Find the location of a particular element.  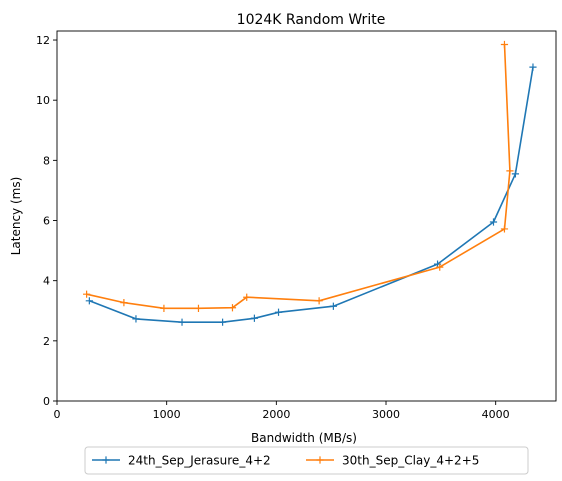

y-tick-label: 10 is located at coordinates (43, 100).